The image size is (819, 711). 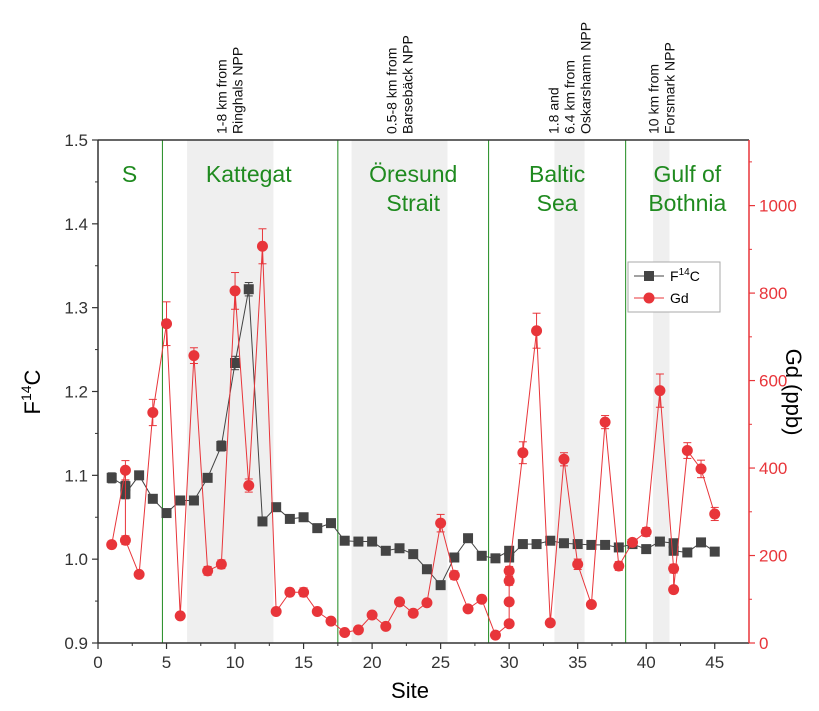 What do you see at coordinates (509, 662) in the screenshot?
I see `x-tick-label-6: 30` at bounding box center [509, 662].